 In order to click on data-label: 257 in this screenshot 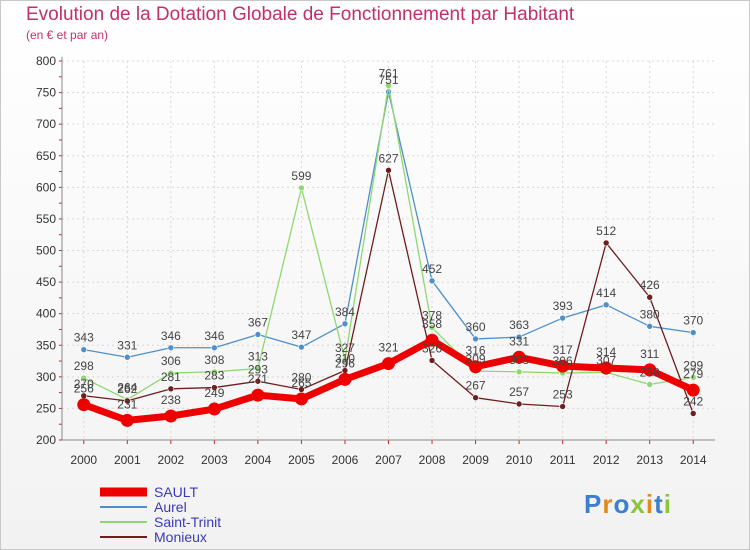, I will do `click(519, 392)`.